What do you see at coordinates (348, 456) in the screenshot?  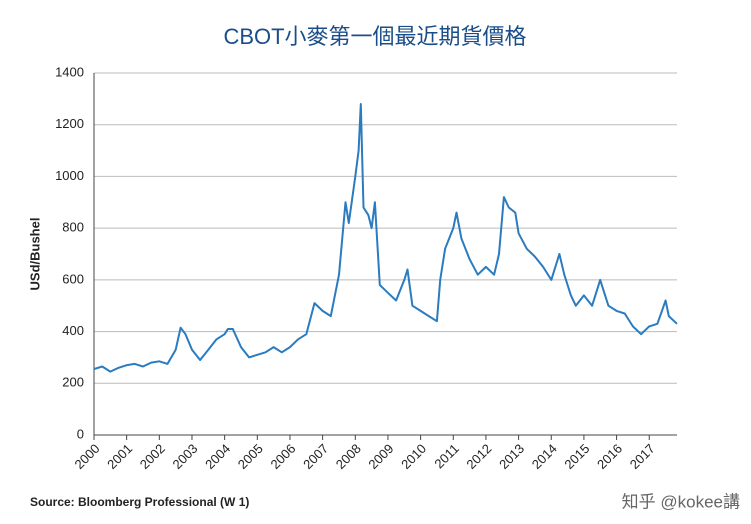 I see `x-tick-label: 2008` at bounding box center [348, 456].